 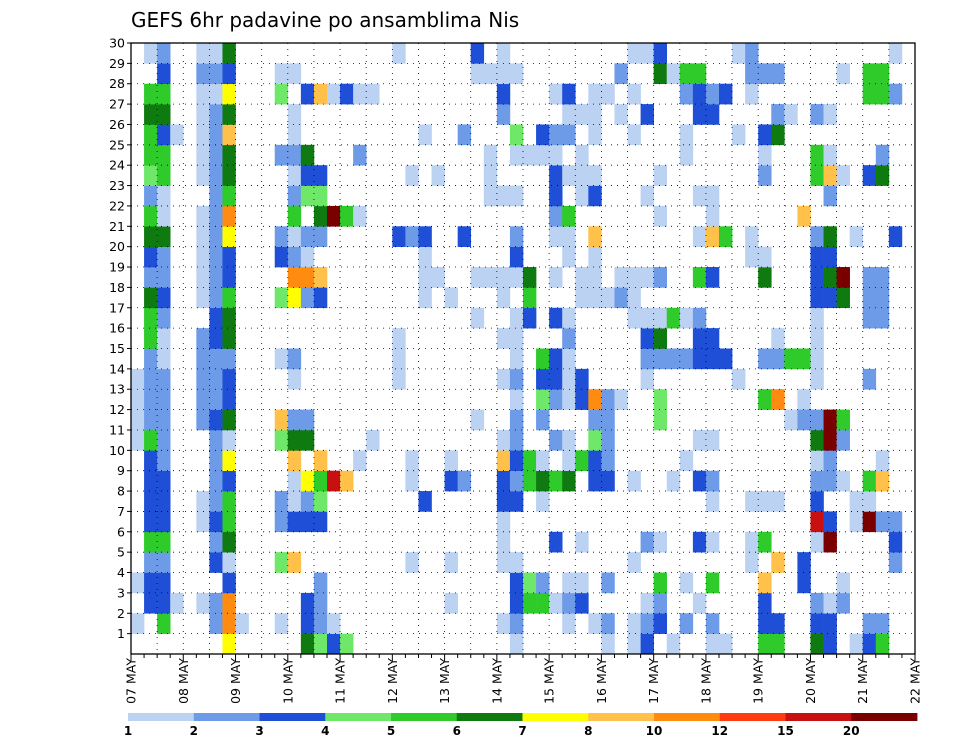 What do you see at coordinates (117, 43) in the screenshot?
I see `y-tick-label: 30` at bounding box center [117, 43].